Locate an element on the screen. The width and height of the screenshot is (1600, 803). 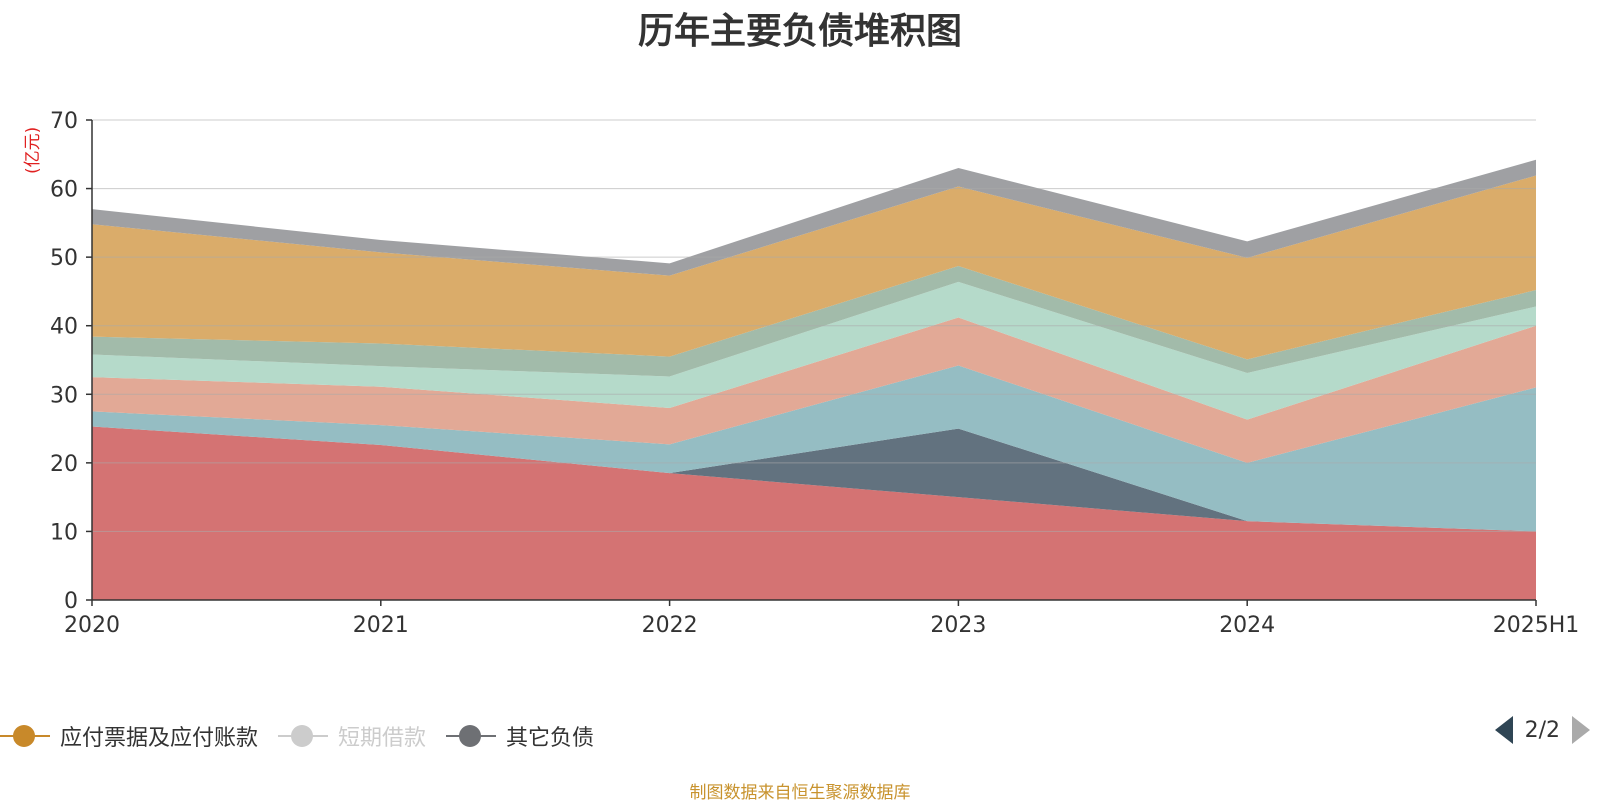
next-page-icon is located at coordinates (1581, 730).